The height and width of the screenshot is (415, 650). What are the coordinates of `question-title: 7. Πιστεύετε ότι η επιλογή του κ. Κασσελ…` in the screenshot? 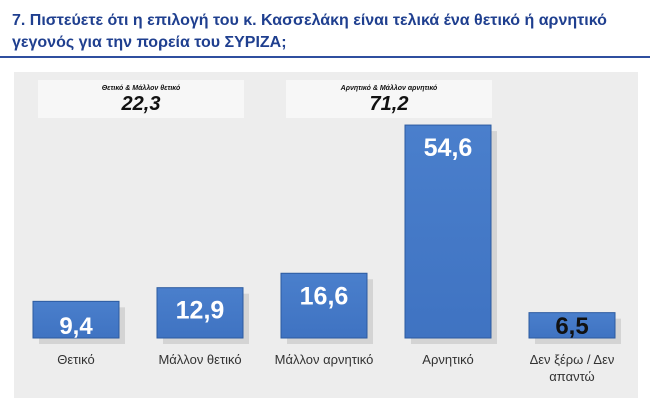 It's located at (309, 31).